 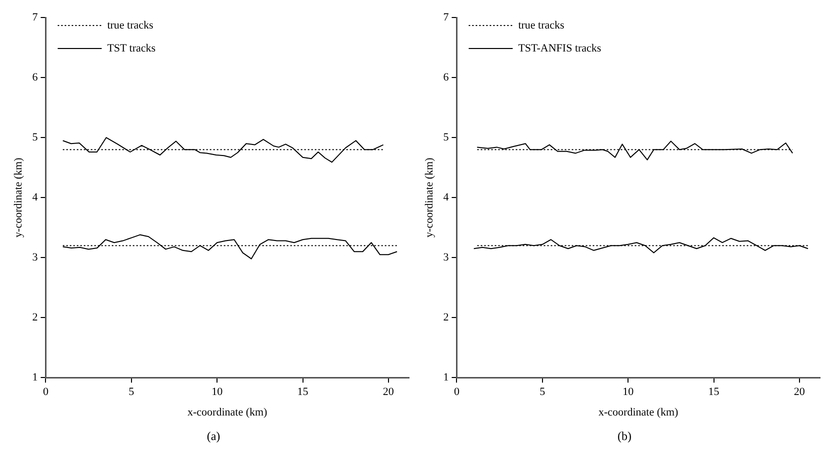 What do you see at coordinates (214, 436) in the screenshot?
I see `text: (a)` at bounding box center [214, 436].